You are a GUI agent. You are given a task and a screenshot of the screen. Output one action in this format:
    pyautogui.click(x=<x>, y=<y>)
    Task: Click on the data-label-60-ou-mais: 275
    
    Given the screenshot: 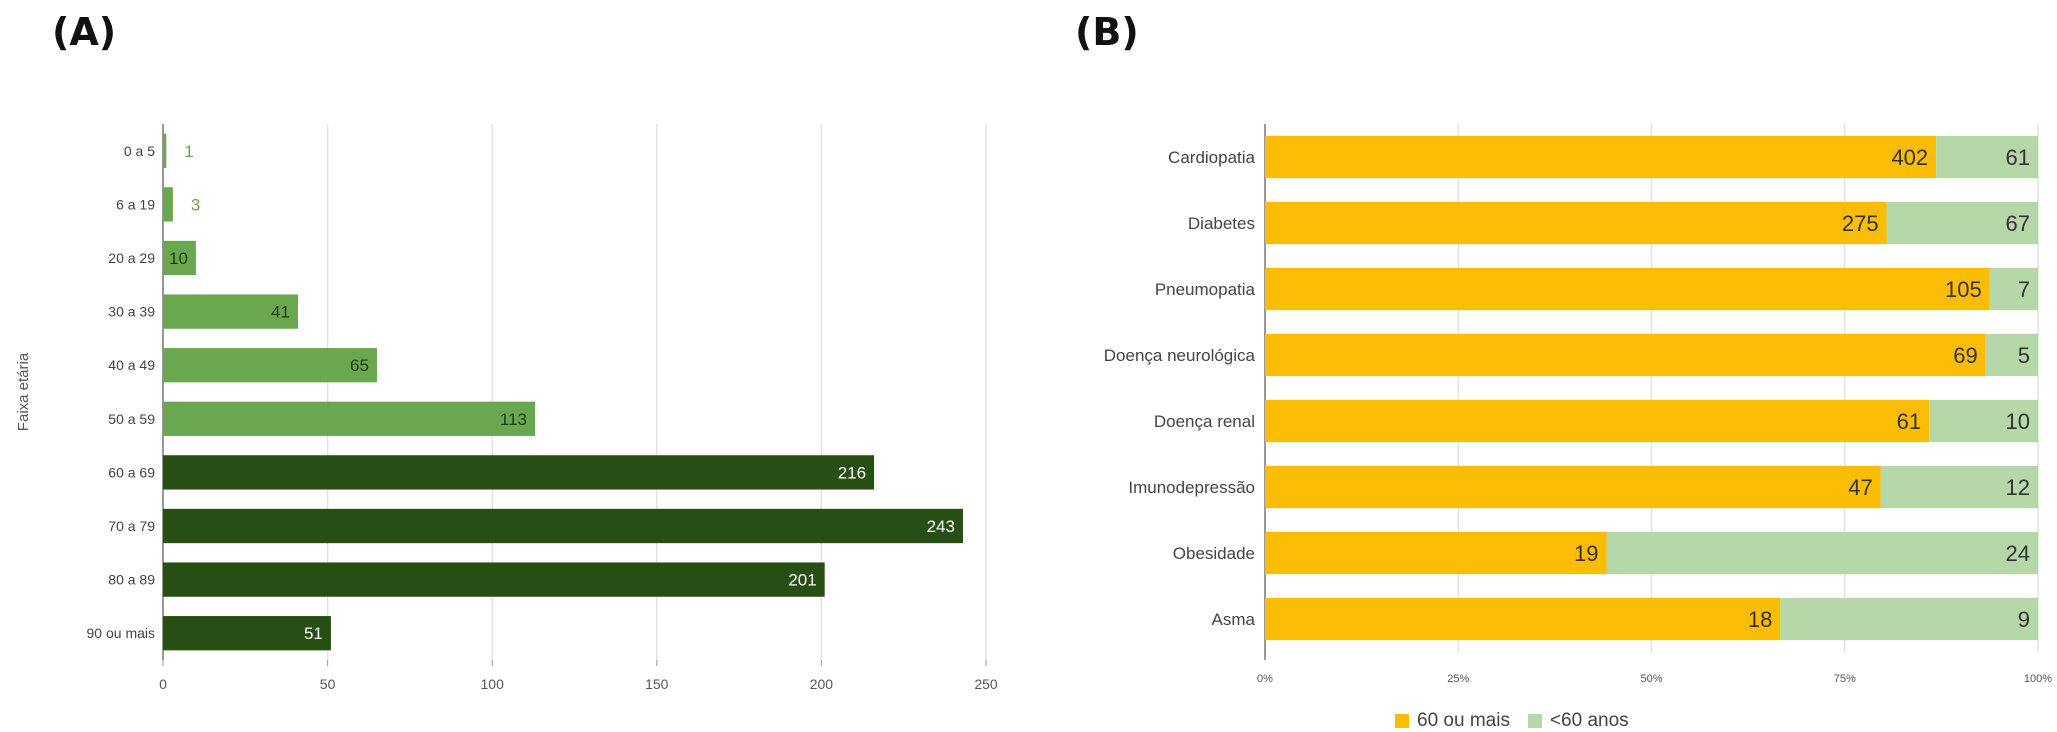 What is the action you would take?
    pyautogui.click(x=1860, y=223)
    